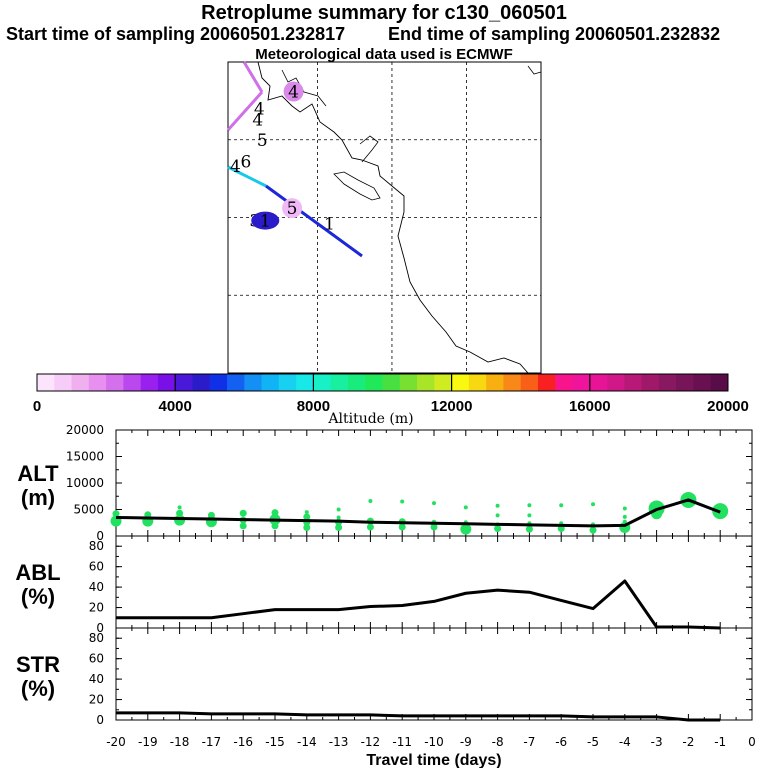 The width and height of the screenshot is (768, 768). What do you see at coordinates (466, 742) in the screenshot?
I see `x-tick-label: -9` at bounding box center [466, 742].